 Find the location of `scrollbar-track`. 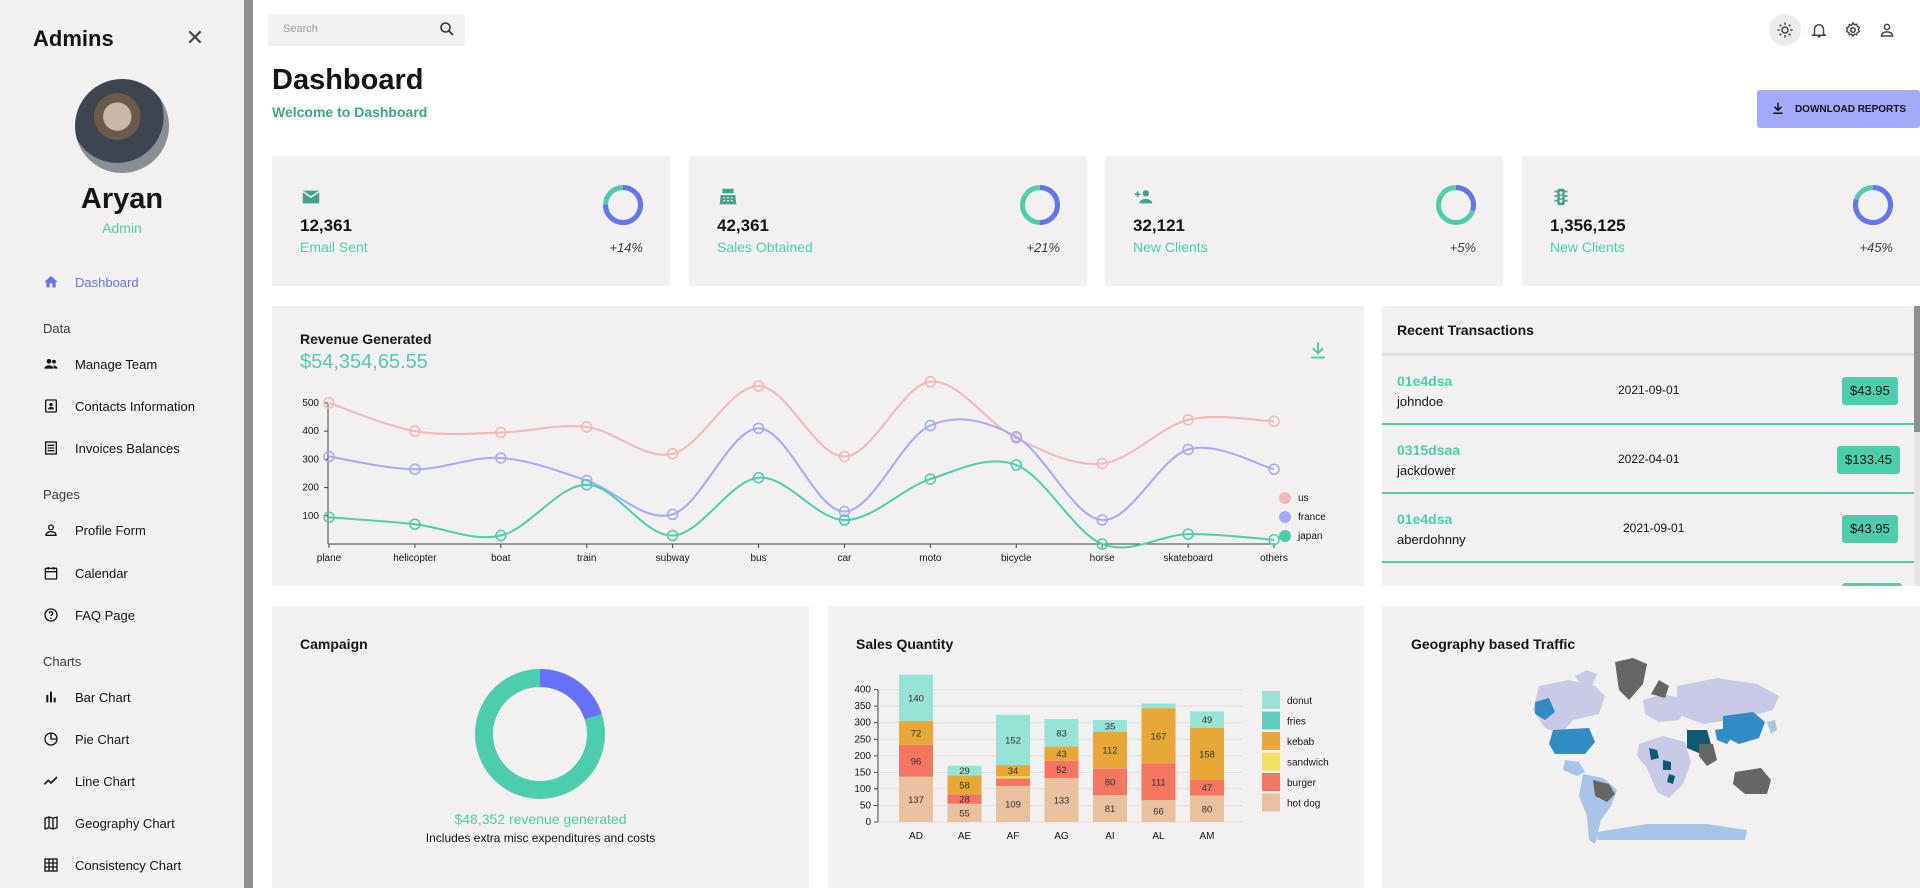

scrollbar-track is located at coordinates (1917, 446).